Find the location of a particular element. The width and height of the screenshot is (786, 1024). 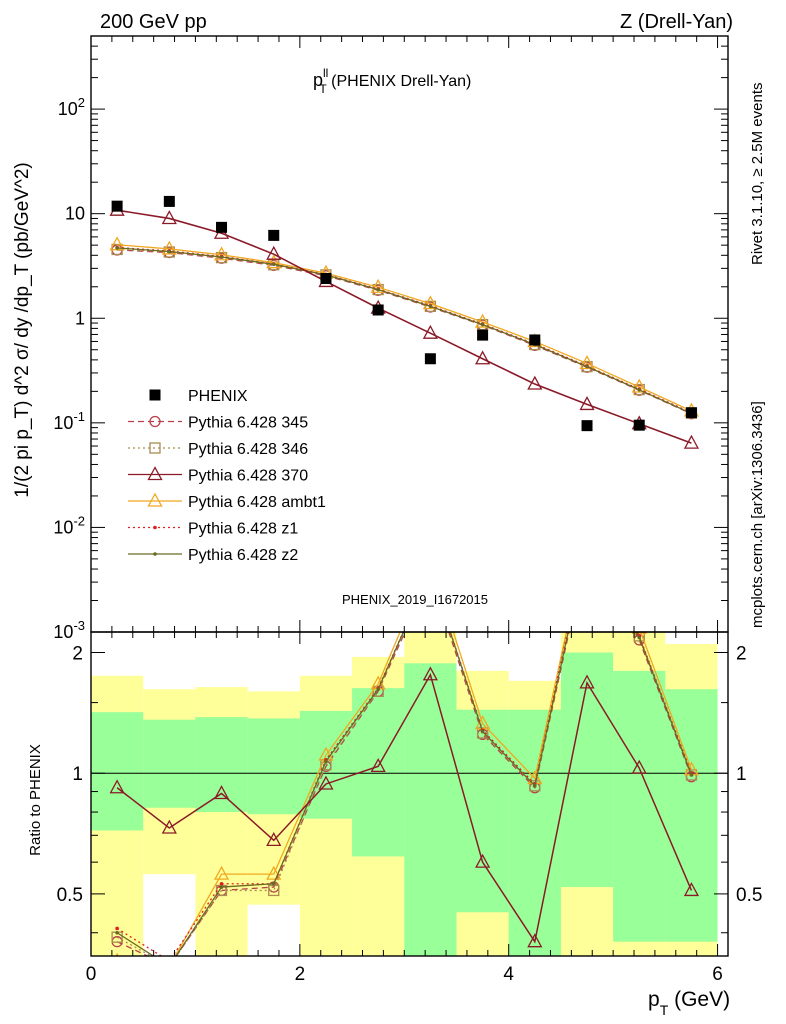

y-tick-label: 1 is located at coordinates (80, 318).